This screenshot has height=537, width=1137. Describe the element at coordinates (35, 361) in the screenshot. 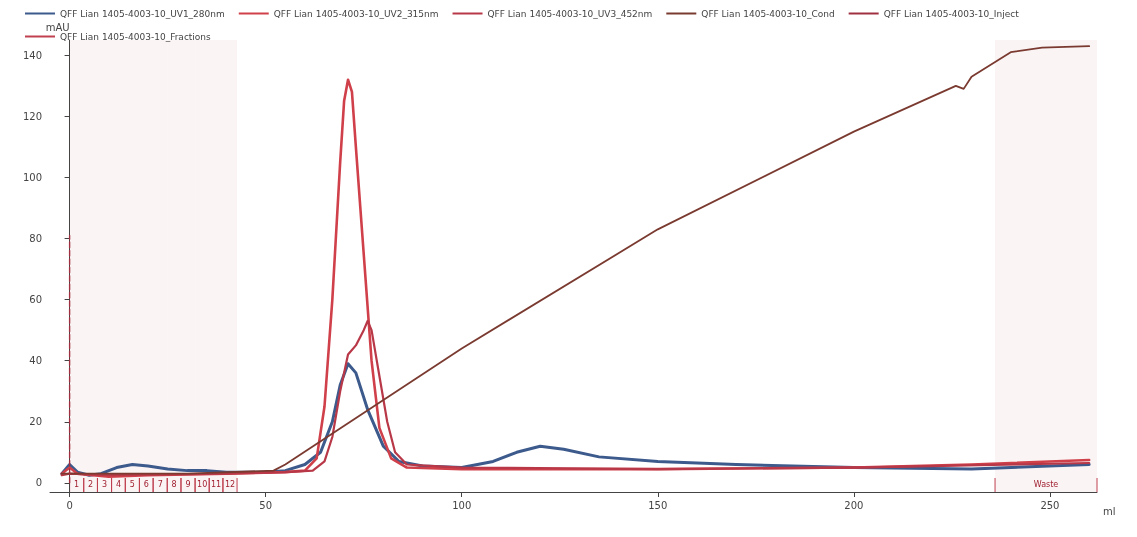

I see `y-tick-label: 40` at that location.